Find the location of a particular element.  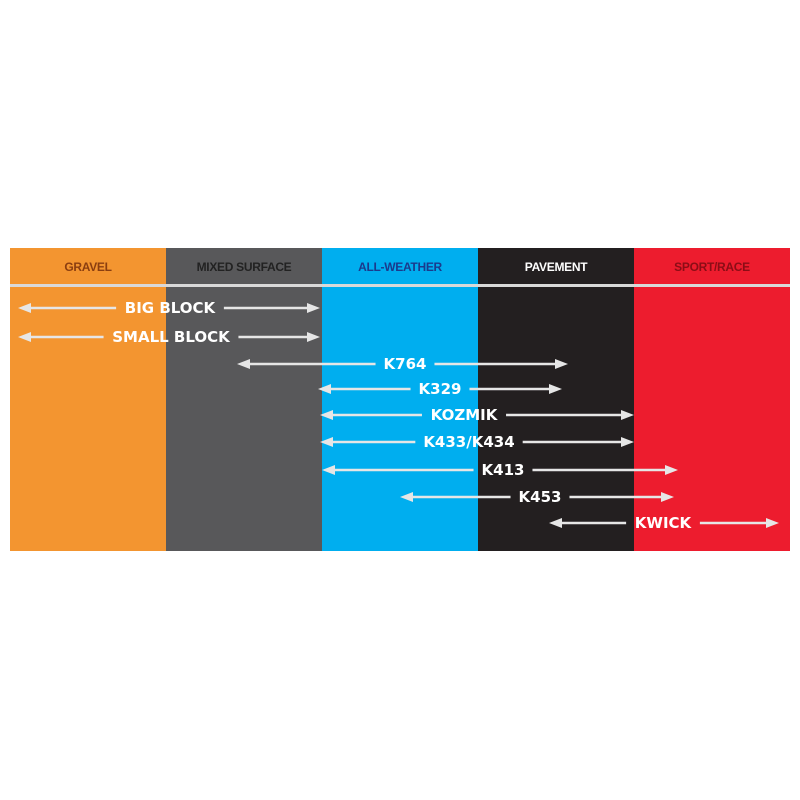

column-gravel is located at coordinates (88, 399).